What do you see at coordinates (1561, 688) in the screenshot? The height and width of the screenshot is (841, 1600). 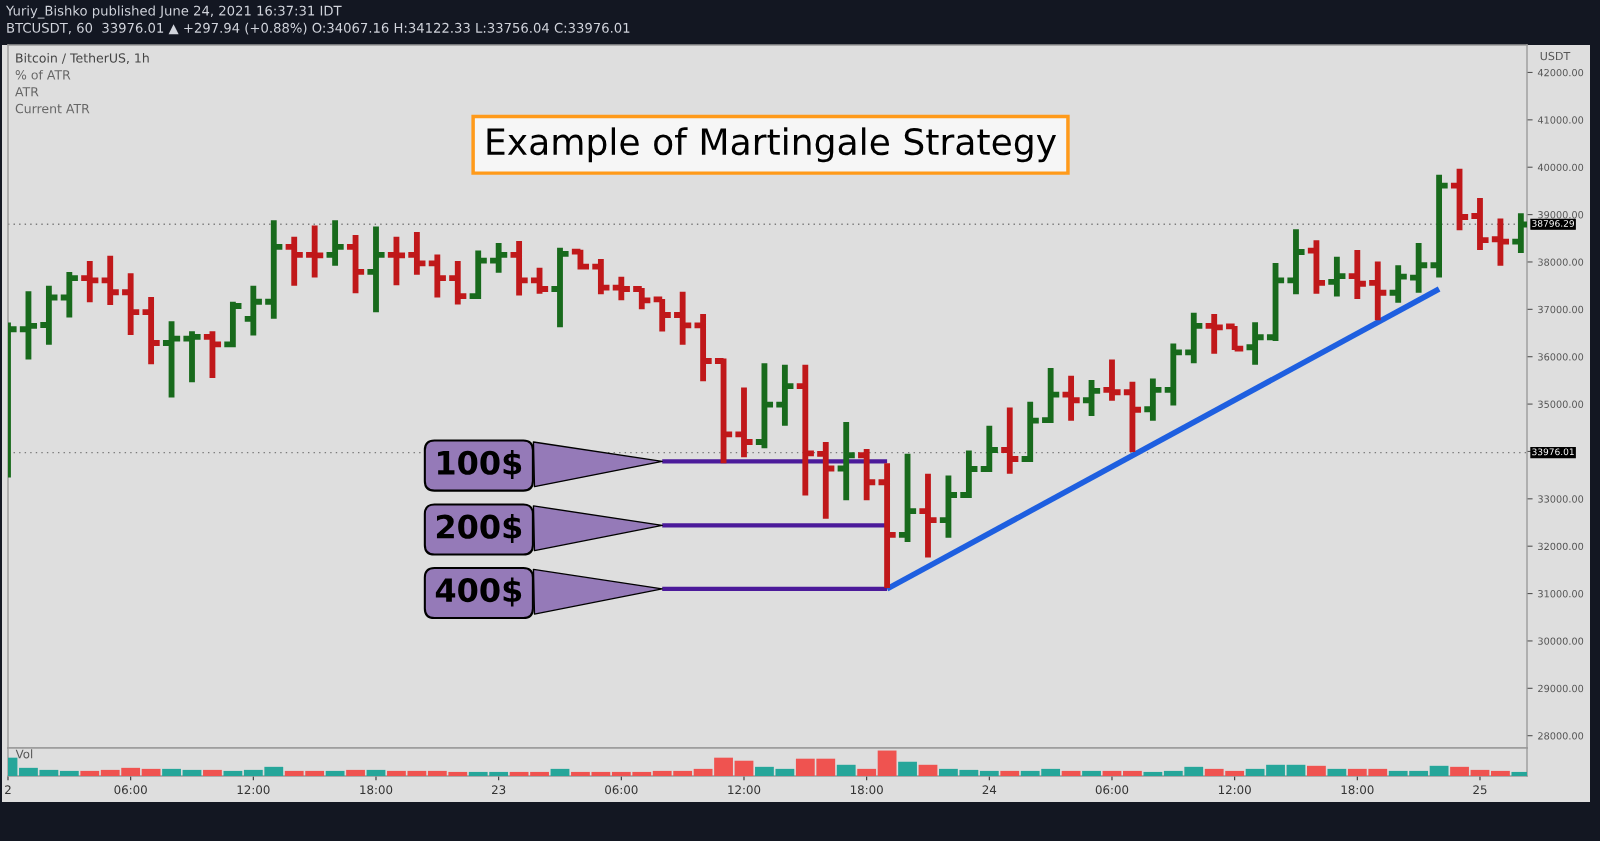 I see `y-tick-label: 29000.00` at bounding box center [1561, 688].